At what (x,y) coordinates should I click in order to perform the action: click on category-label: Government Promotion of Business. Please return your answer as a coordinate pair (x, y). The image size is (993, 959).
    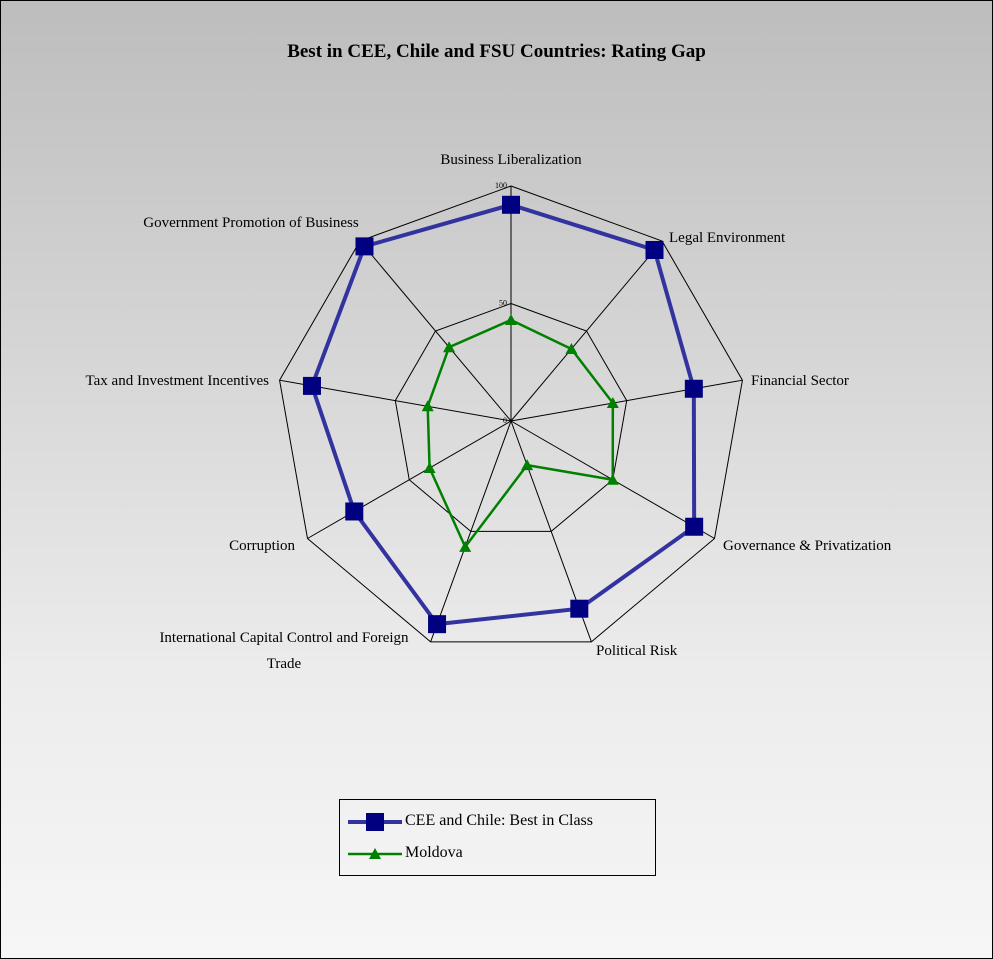
    Looking at the image, I should click on (251, 223).